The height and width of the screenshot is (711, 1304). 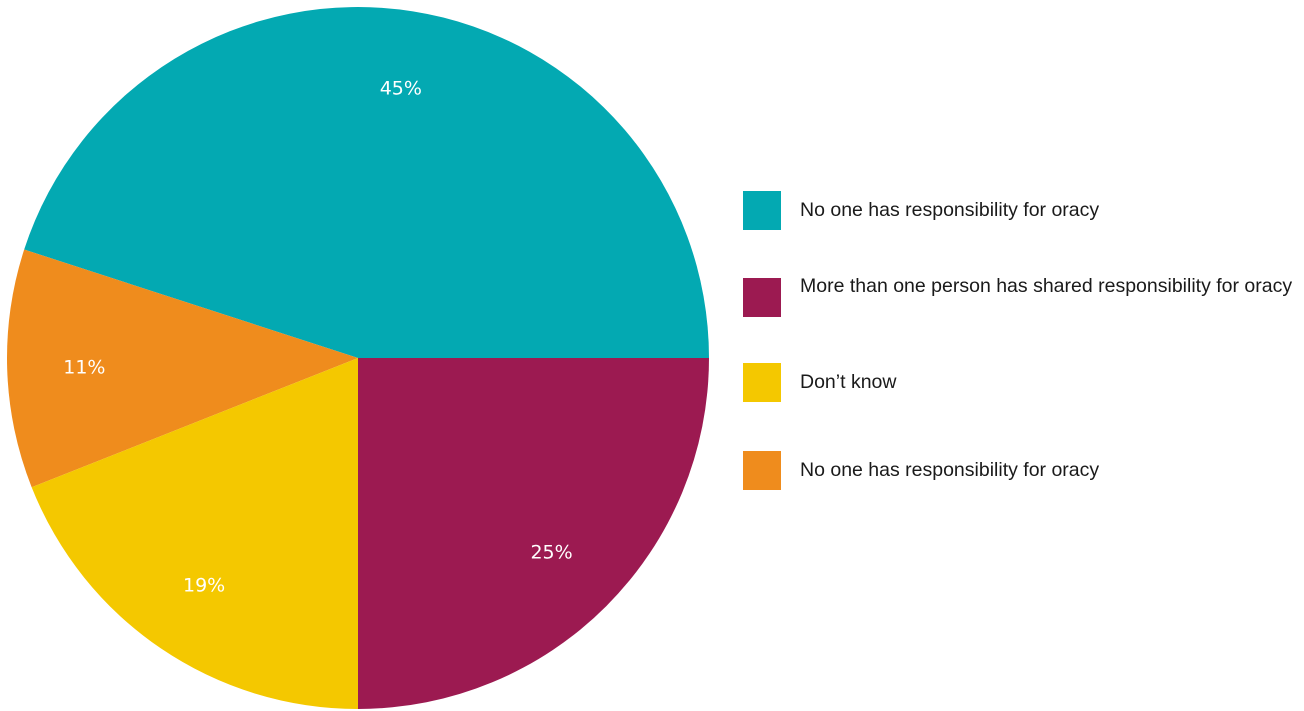 I want to click on slice-value-label: 19%, so click(x=204, y=585).